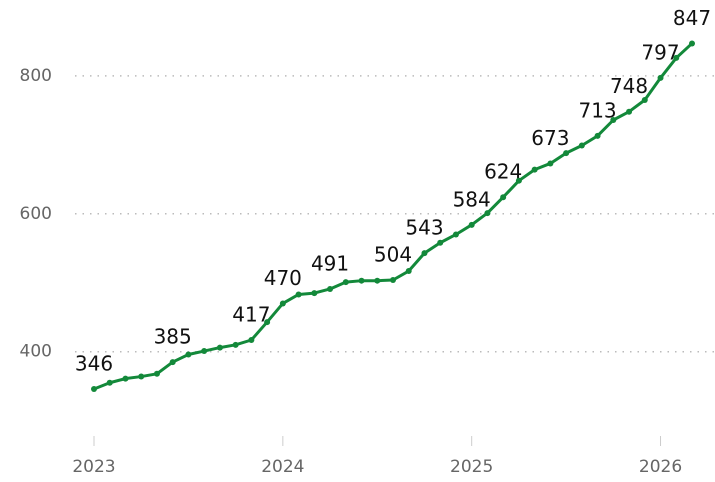  Describe the element at coordinates (282, 467) in the screenshot. I see `x-tick-label: 2024` at that location.